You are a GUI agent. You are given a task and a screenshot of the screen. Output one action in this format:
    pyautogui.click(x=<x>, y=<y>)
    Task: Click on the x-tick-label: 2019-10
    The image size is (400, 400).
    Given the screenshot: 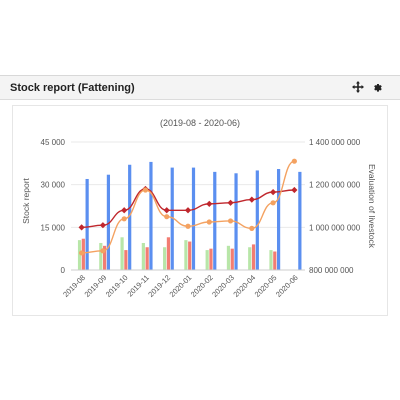 What is the action you would take?
    pyautogui.click(x=117, y=286)
    